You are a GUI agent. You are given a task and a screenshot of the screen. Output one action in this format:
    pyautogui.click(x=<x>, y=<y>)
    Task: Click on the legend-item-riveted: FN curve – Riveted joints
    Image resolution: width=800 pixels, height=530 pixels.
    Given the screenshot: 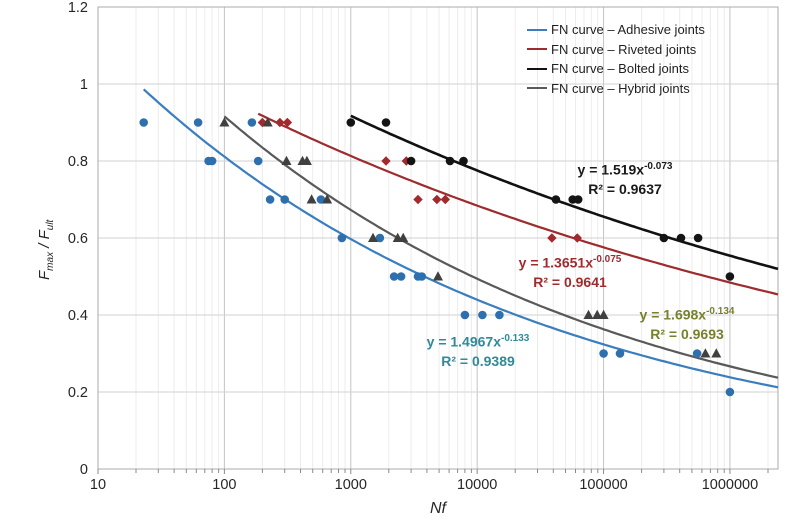 What is the action you would take?
    pyautogui.click(x=616, y=50)
    